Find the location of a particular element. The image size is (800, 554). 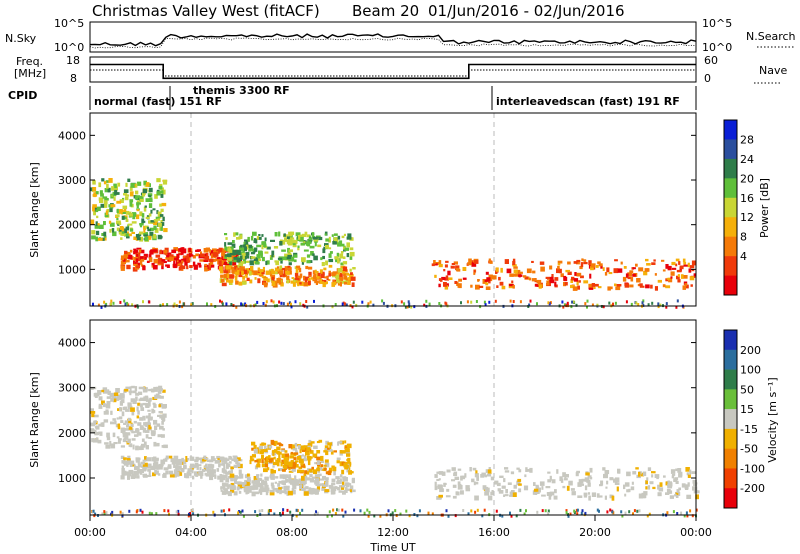

colorbar-tick: -50 is located at coordinates (749, 449).